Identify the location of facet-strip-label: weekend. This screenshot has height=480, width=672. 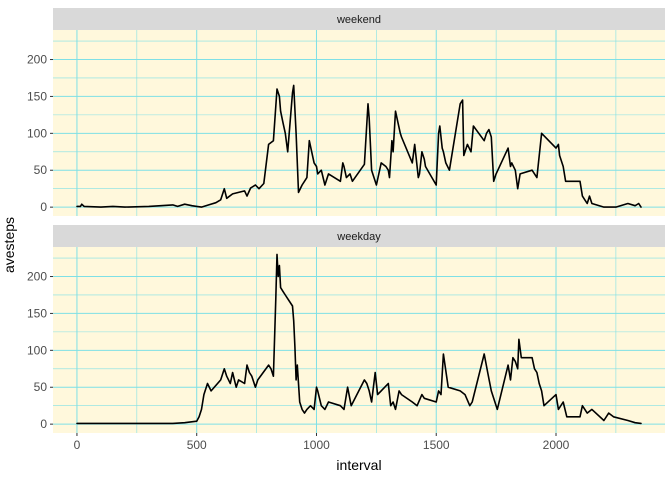
(358, 20).